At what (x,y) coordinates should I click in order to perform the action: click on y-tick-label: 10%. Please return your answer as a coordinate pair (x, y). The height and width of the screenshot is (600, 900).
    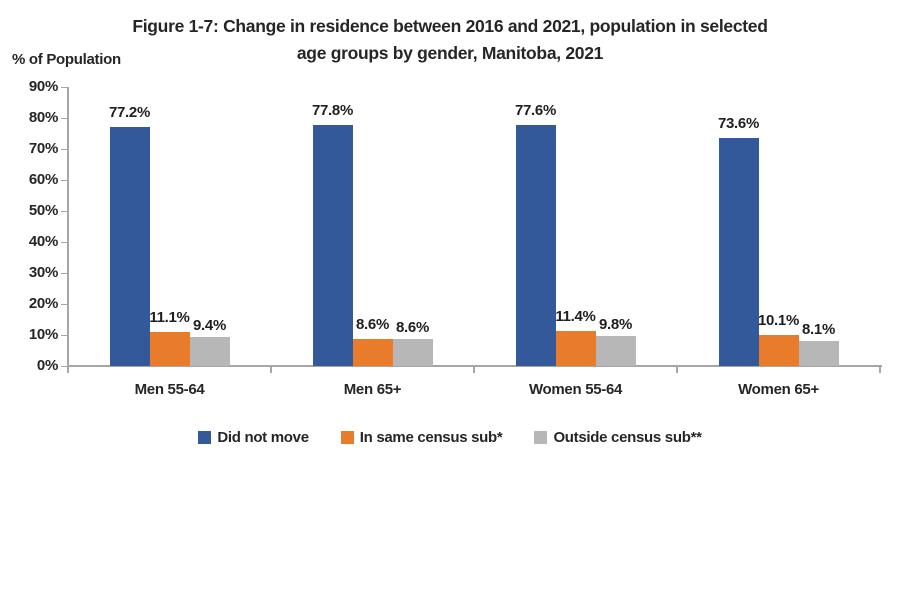
    Looking at the image, I should click on (43, 334).